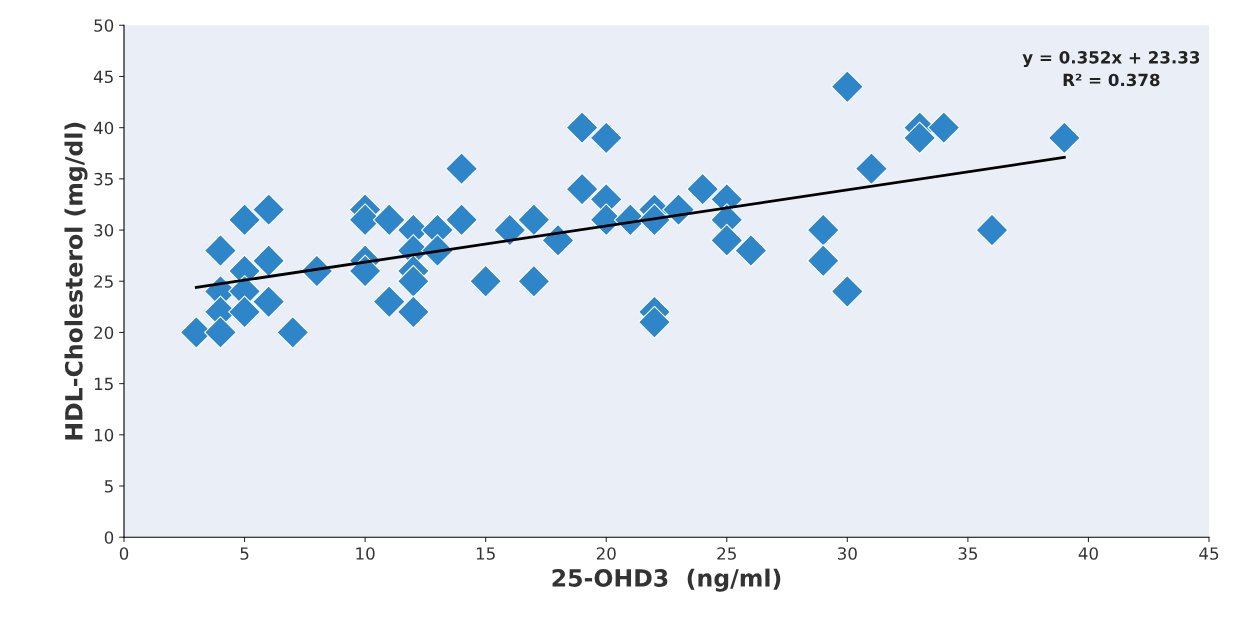 This screenshot has width=1240, height=632. Describe the element at coordinates (606, 553) in the screenshot. I see `x-tick-label: 20` at that location.